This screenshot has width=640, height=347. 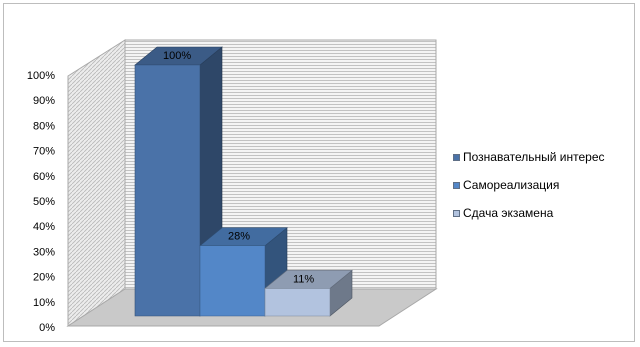 I want to click on y-tick-label: 70%, so click(x=44, y=152).